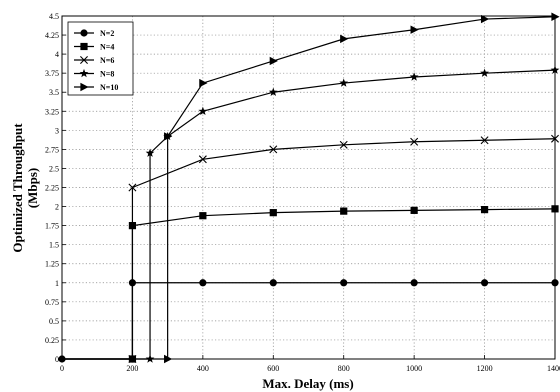  I want to click on legend-entry: N=8, so click(94, 73).